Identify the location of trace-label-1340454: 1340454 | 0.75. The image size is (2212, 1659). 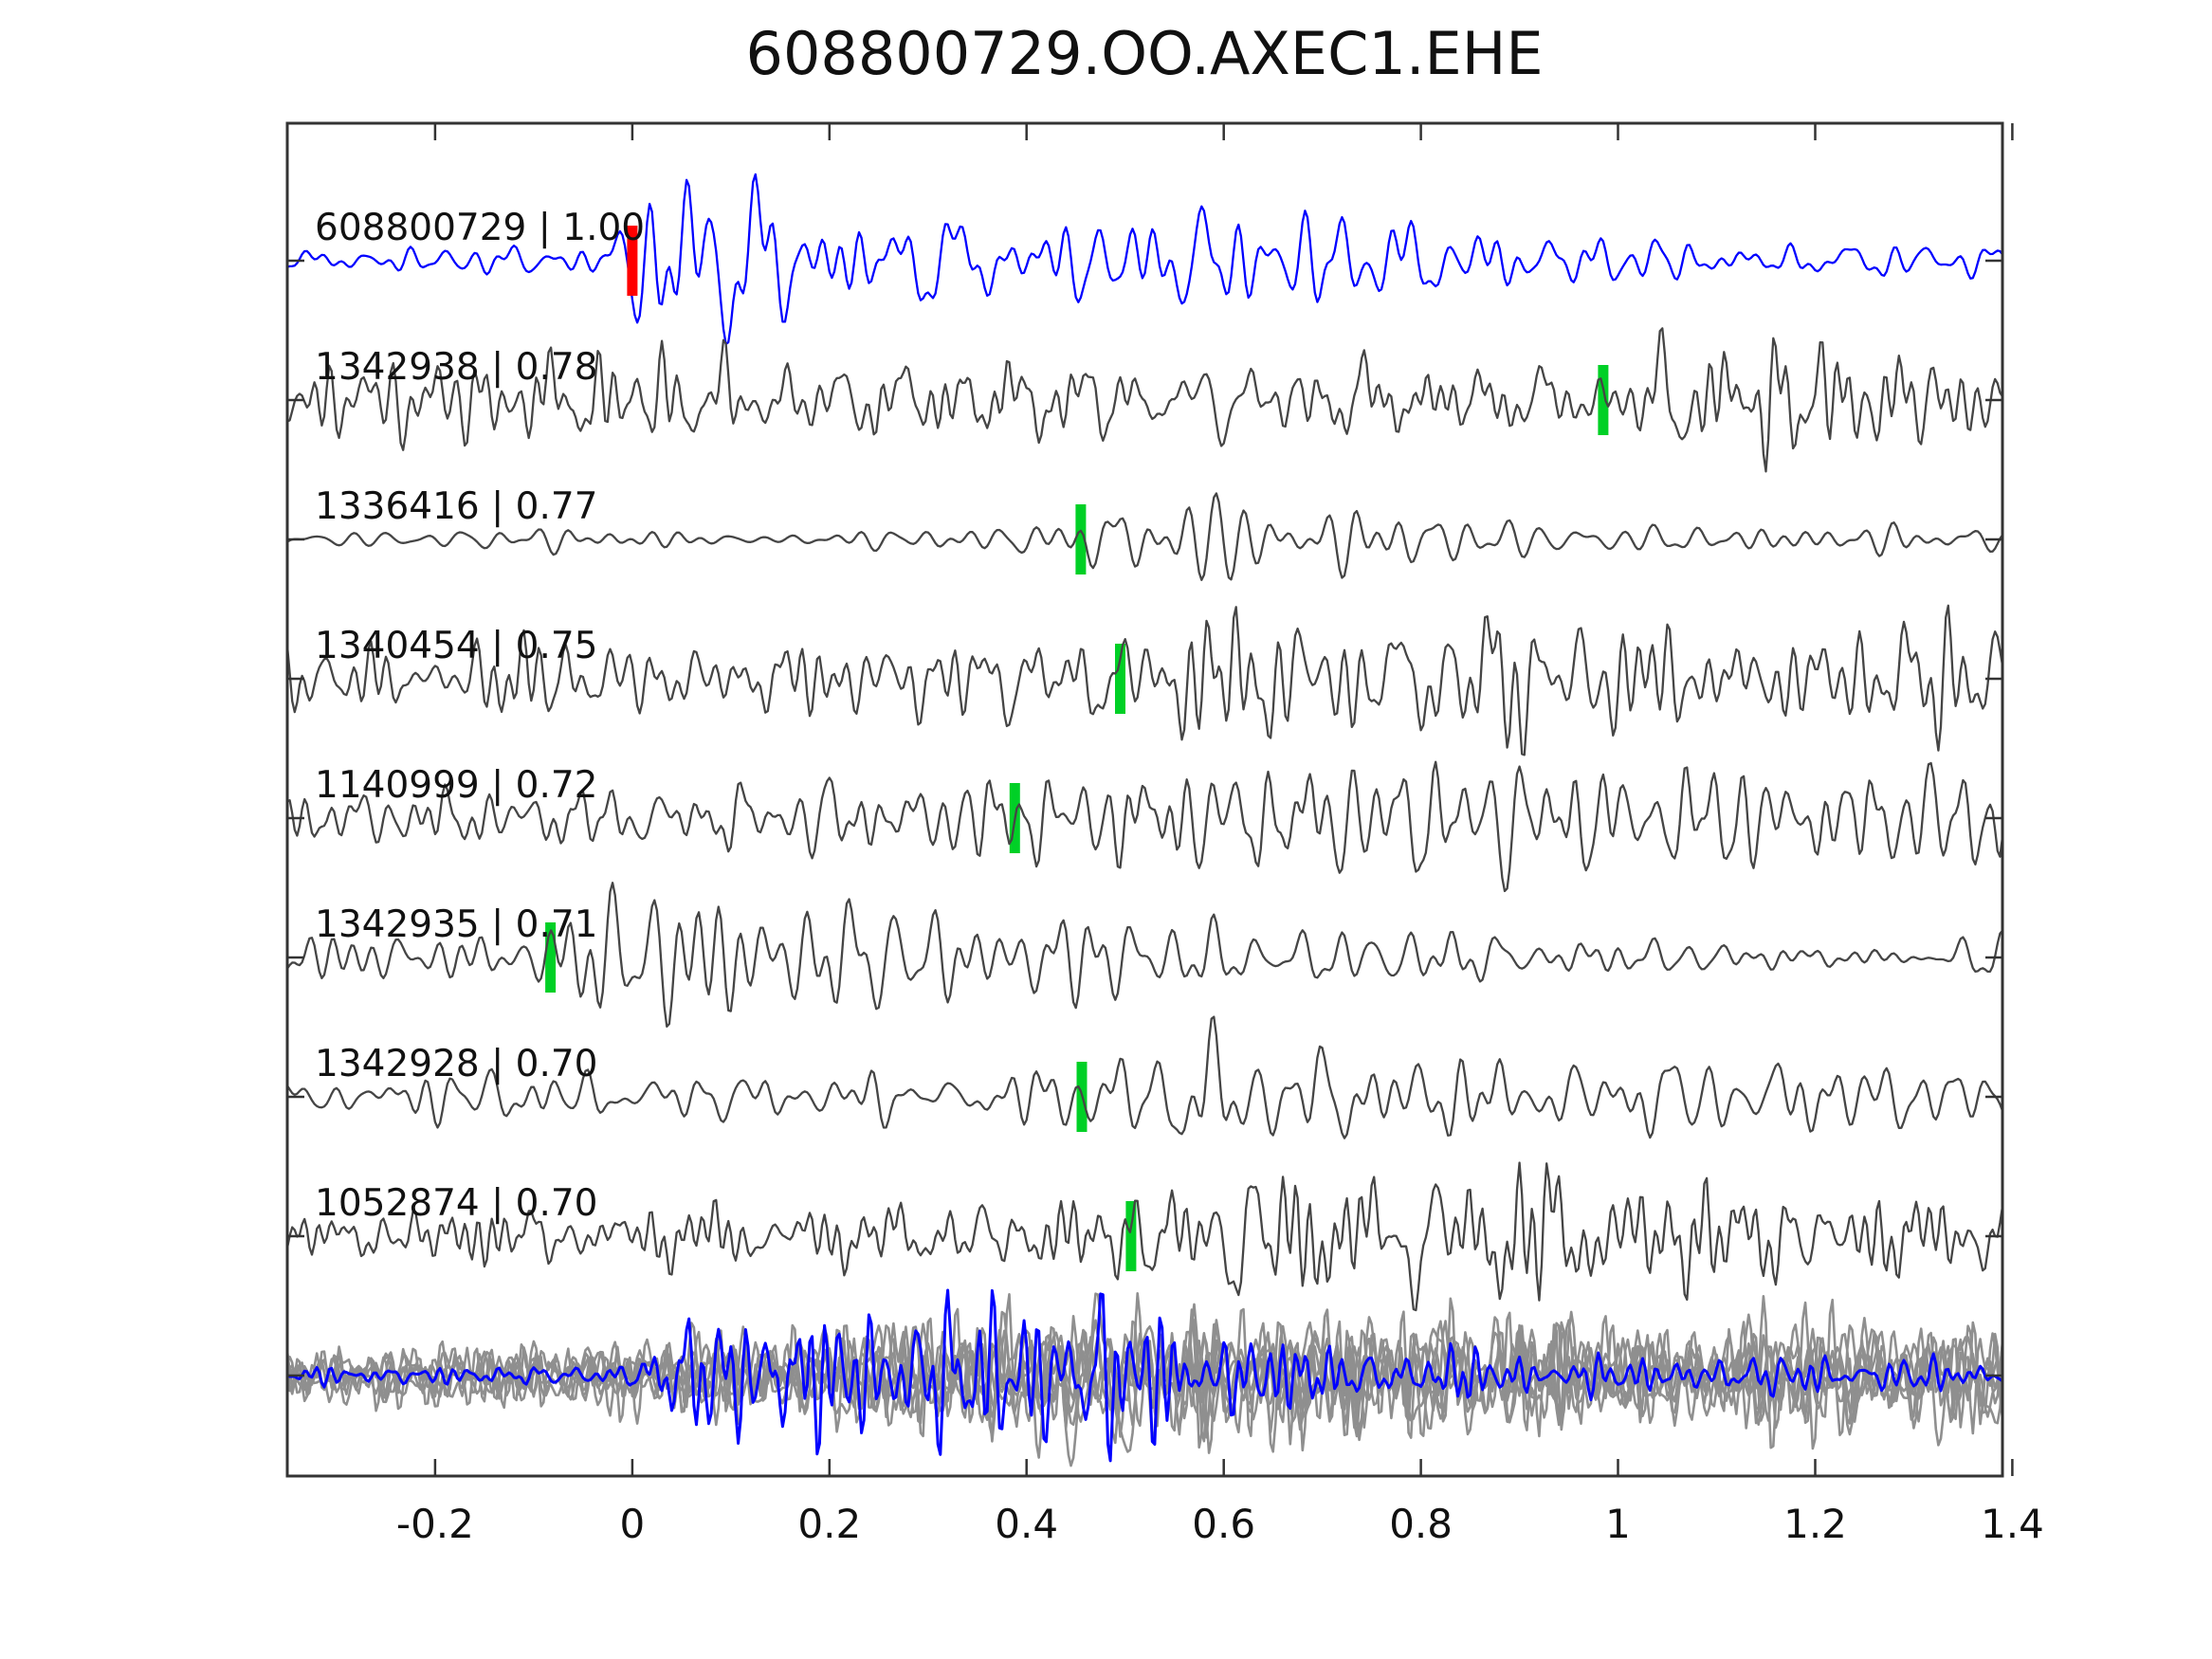
(456, 646).